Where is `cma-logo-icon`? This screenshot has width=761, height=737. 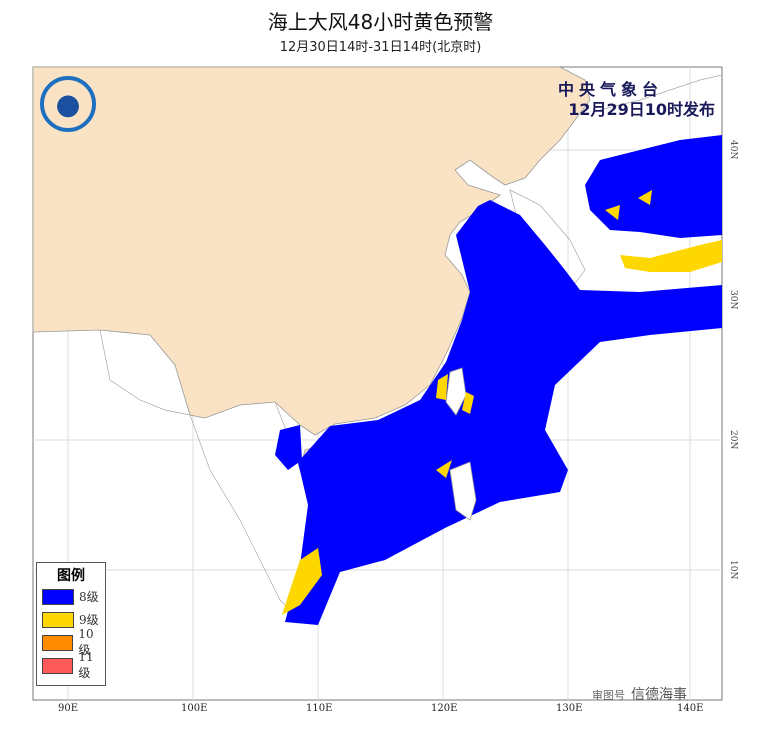 cma-logo-icon is located at coordinates (68, 104).